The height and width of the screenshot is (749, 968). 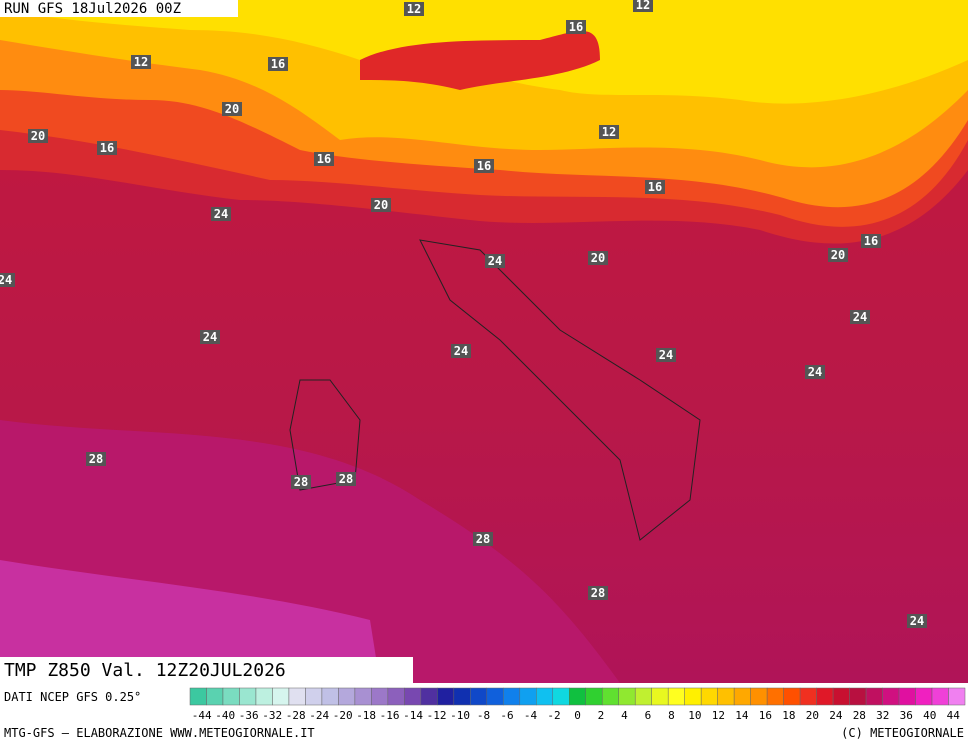 What do you see at coordinates (460, 715) in the screenshot?
I see `colorbar-label: -10` at bounding box center [460, 715].